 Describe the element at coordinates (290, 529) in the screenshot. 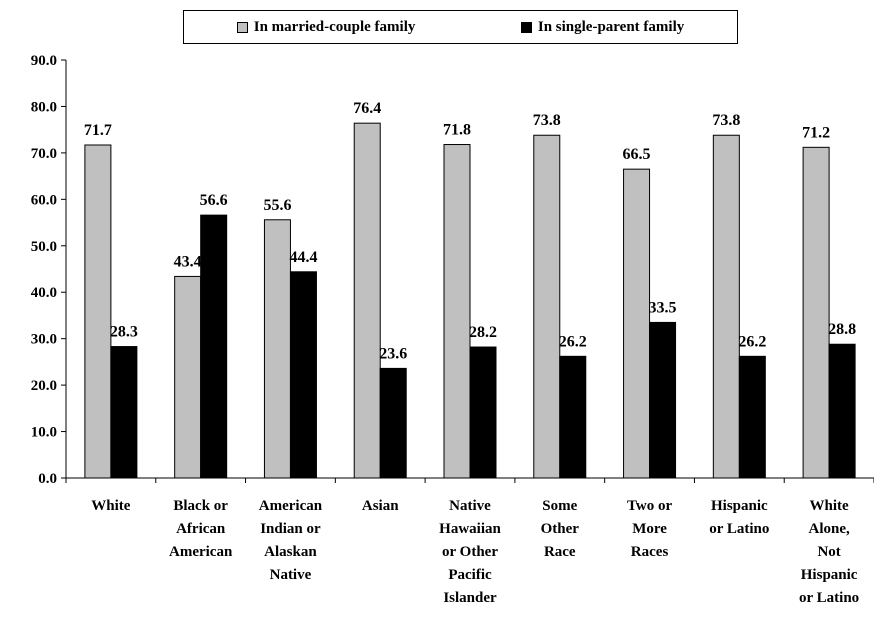

I see `x-category-label: Indian or` at that location.